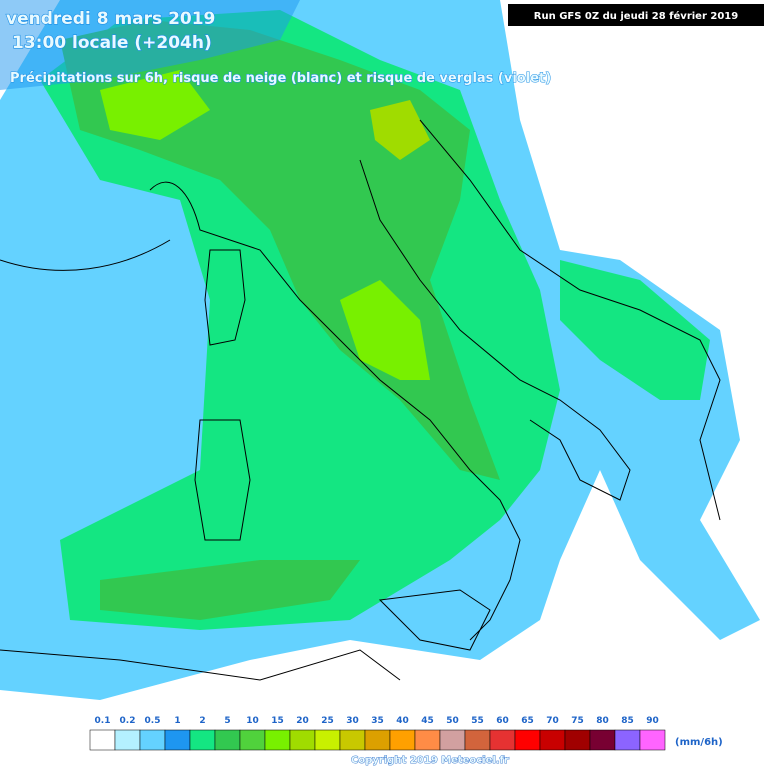  Describe the element at coordinates (699, 742) in the screenshot. I see `legend-unit: (mm/6h)` at that location.